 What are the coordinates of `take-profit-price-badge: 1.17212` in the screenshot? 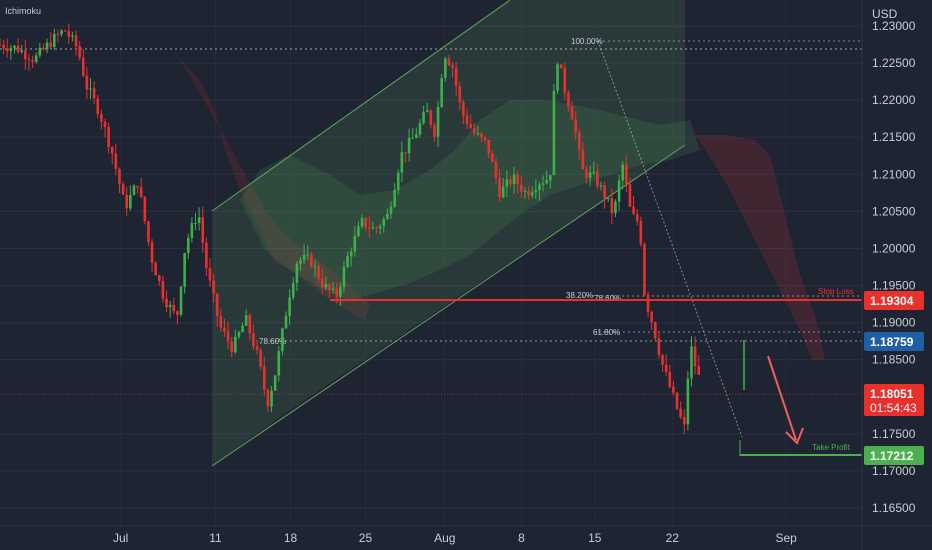 It's located at (894, 455).